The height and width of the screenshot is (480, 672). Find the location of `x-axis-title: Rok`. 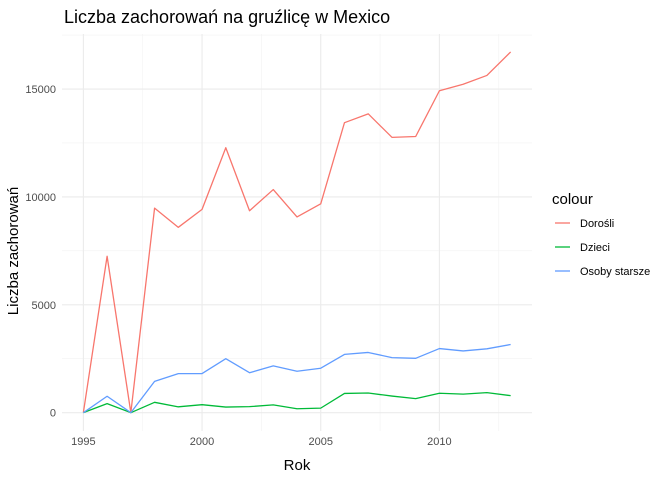

x-axis-title: Rok is located at coordinates (297, 465).